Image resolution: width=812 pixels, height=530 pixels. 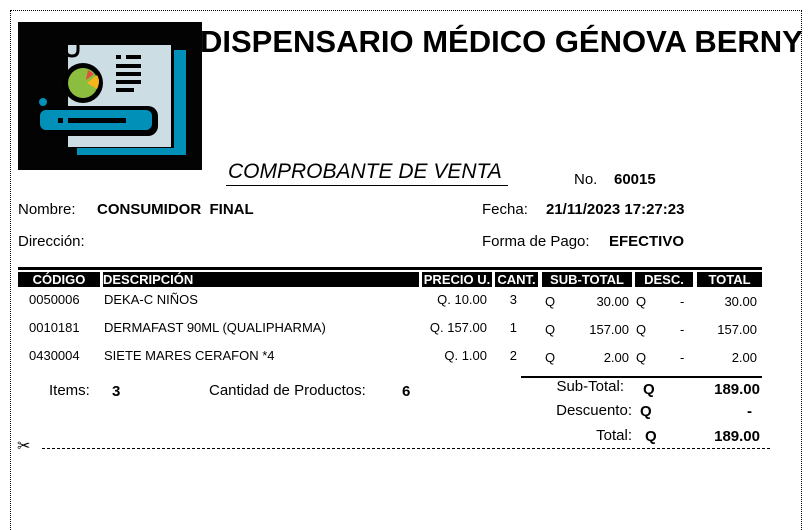 What do you see at coordinates (505, 209) in the screenshot?
I see `date-label: Fecha:` at bounding box center [505, 209].